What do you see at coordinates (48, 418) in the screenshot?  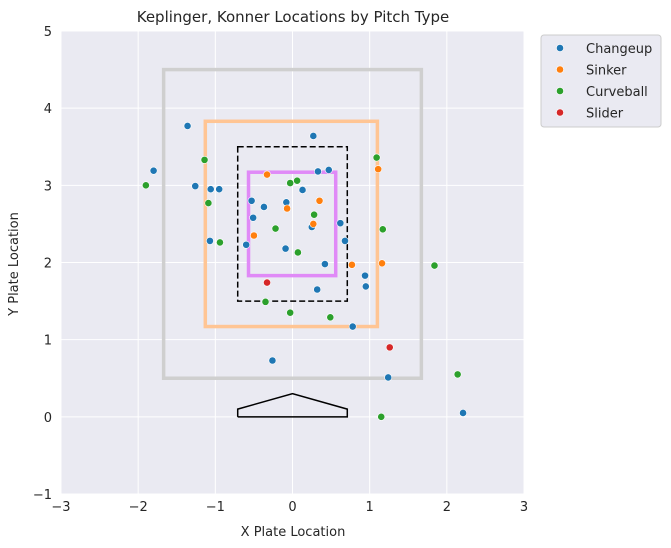 I see `y-tick-label: 0` at bounding box center [48, 418].